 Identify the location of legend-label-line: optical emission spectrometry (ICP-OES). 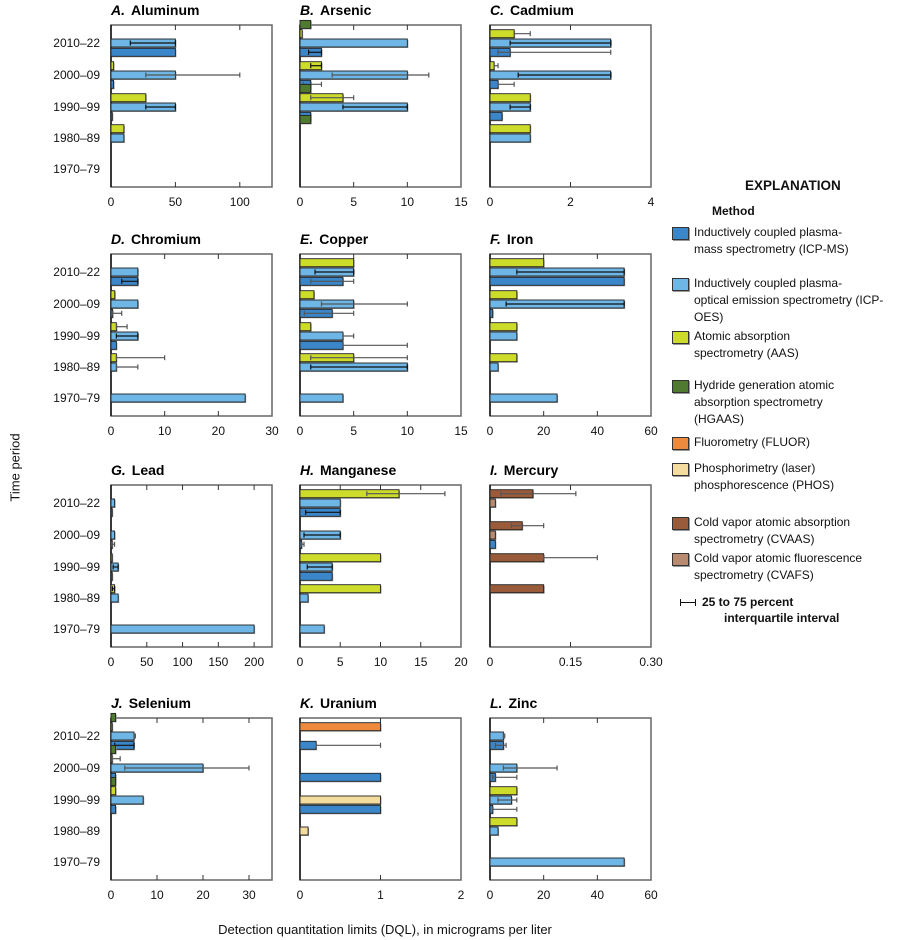
(789, 308).